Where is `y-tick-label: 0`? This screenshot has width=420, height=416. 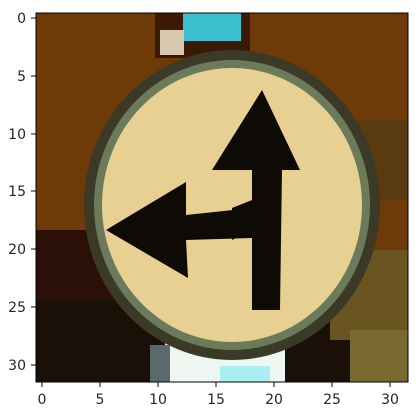 y-tick-label: 0 is located at coordinates (21, 19).